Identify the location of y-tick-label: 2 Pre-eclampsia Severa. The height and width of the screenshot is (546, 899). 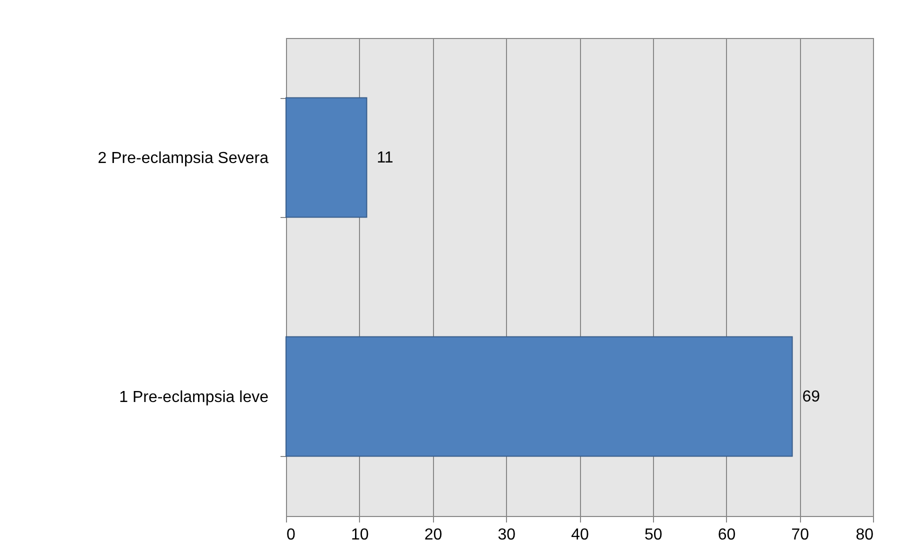
(183, 158).